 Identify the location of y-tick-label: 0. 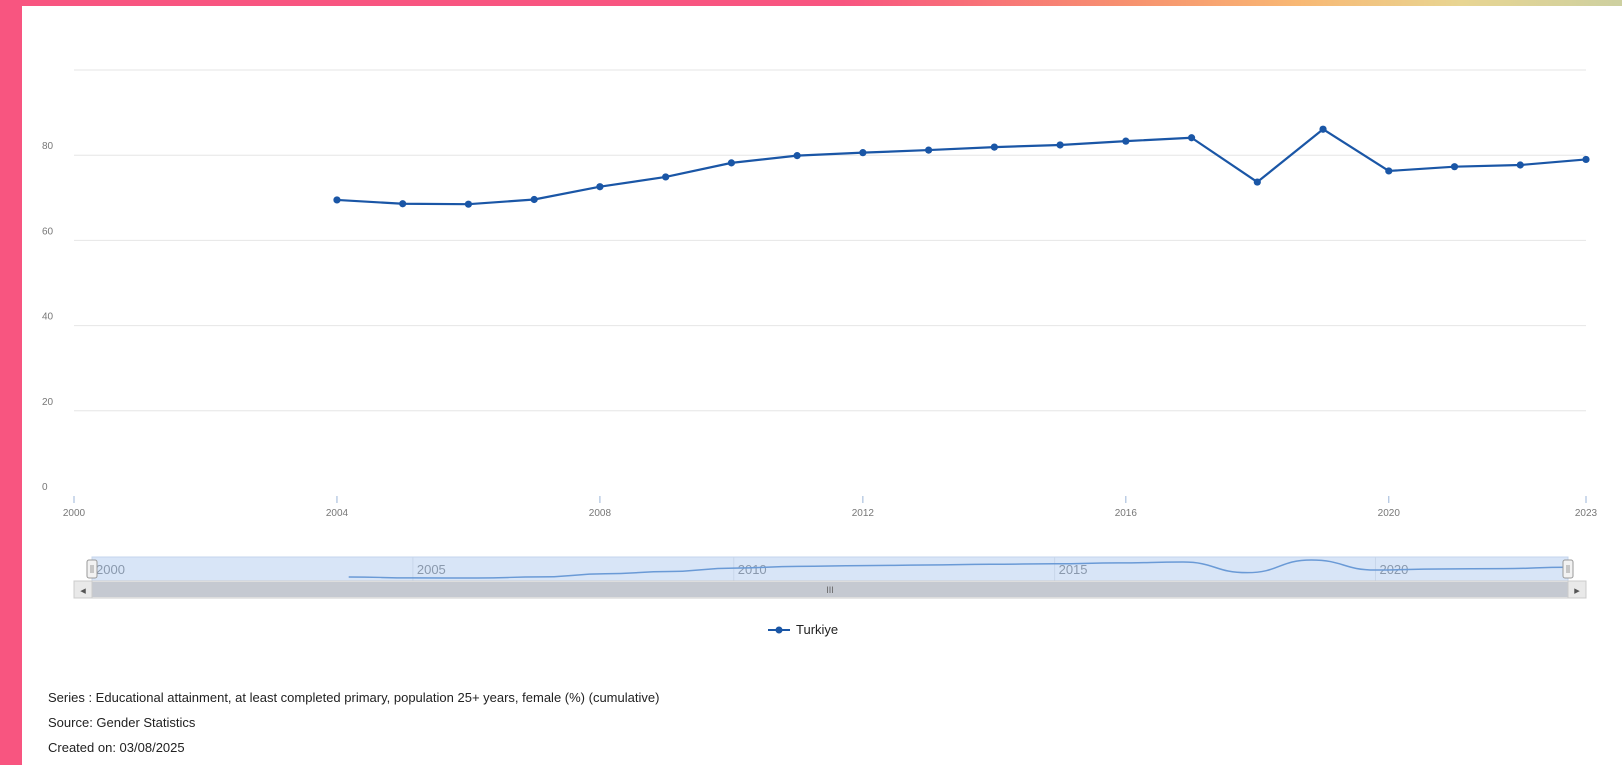
(45, 487).